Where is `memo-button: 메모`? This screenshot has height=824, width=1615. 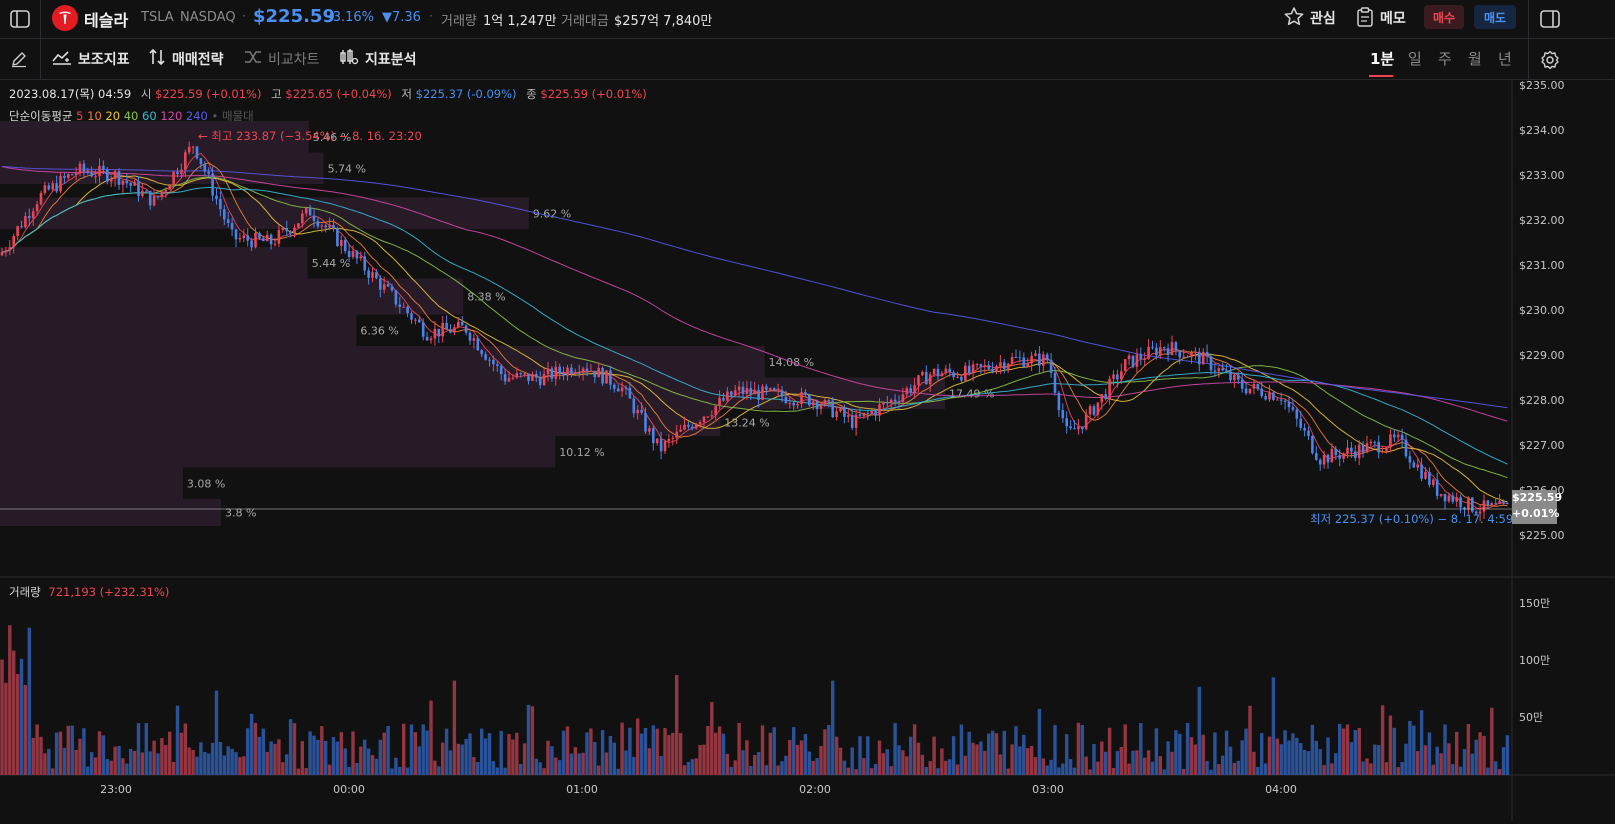
memo-button: 메모 is located at coordinates (1381, 17).